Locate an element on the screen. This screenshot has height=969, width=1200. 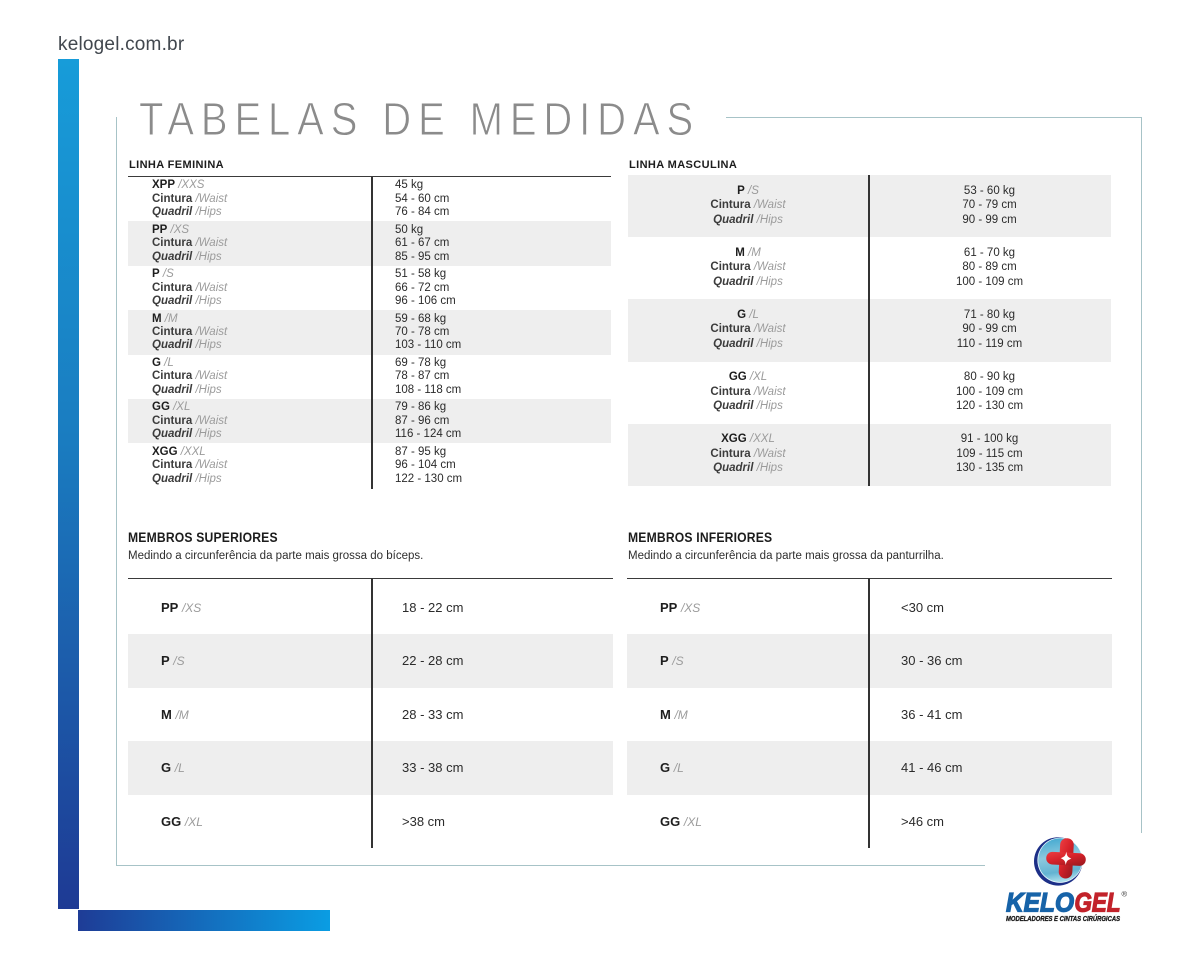
svg-text: GEL is located at coordinates (1098, 903).